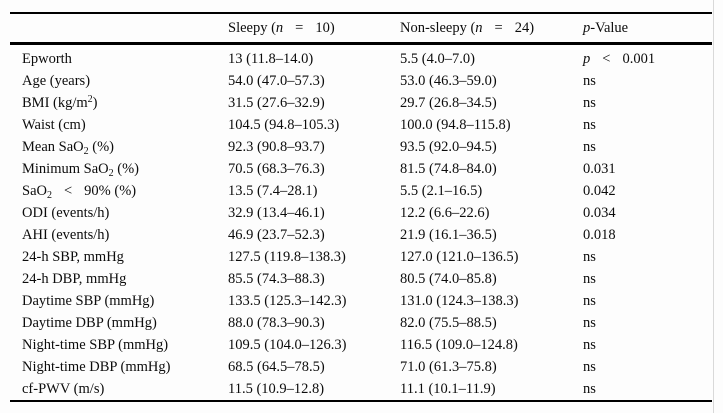 This screenshot has width=723, height=413. I want to click on pvalue-cell: 0.042, so click(599, 190).